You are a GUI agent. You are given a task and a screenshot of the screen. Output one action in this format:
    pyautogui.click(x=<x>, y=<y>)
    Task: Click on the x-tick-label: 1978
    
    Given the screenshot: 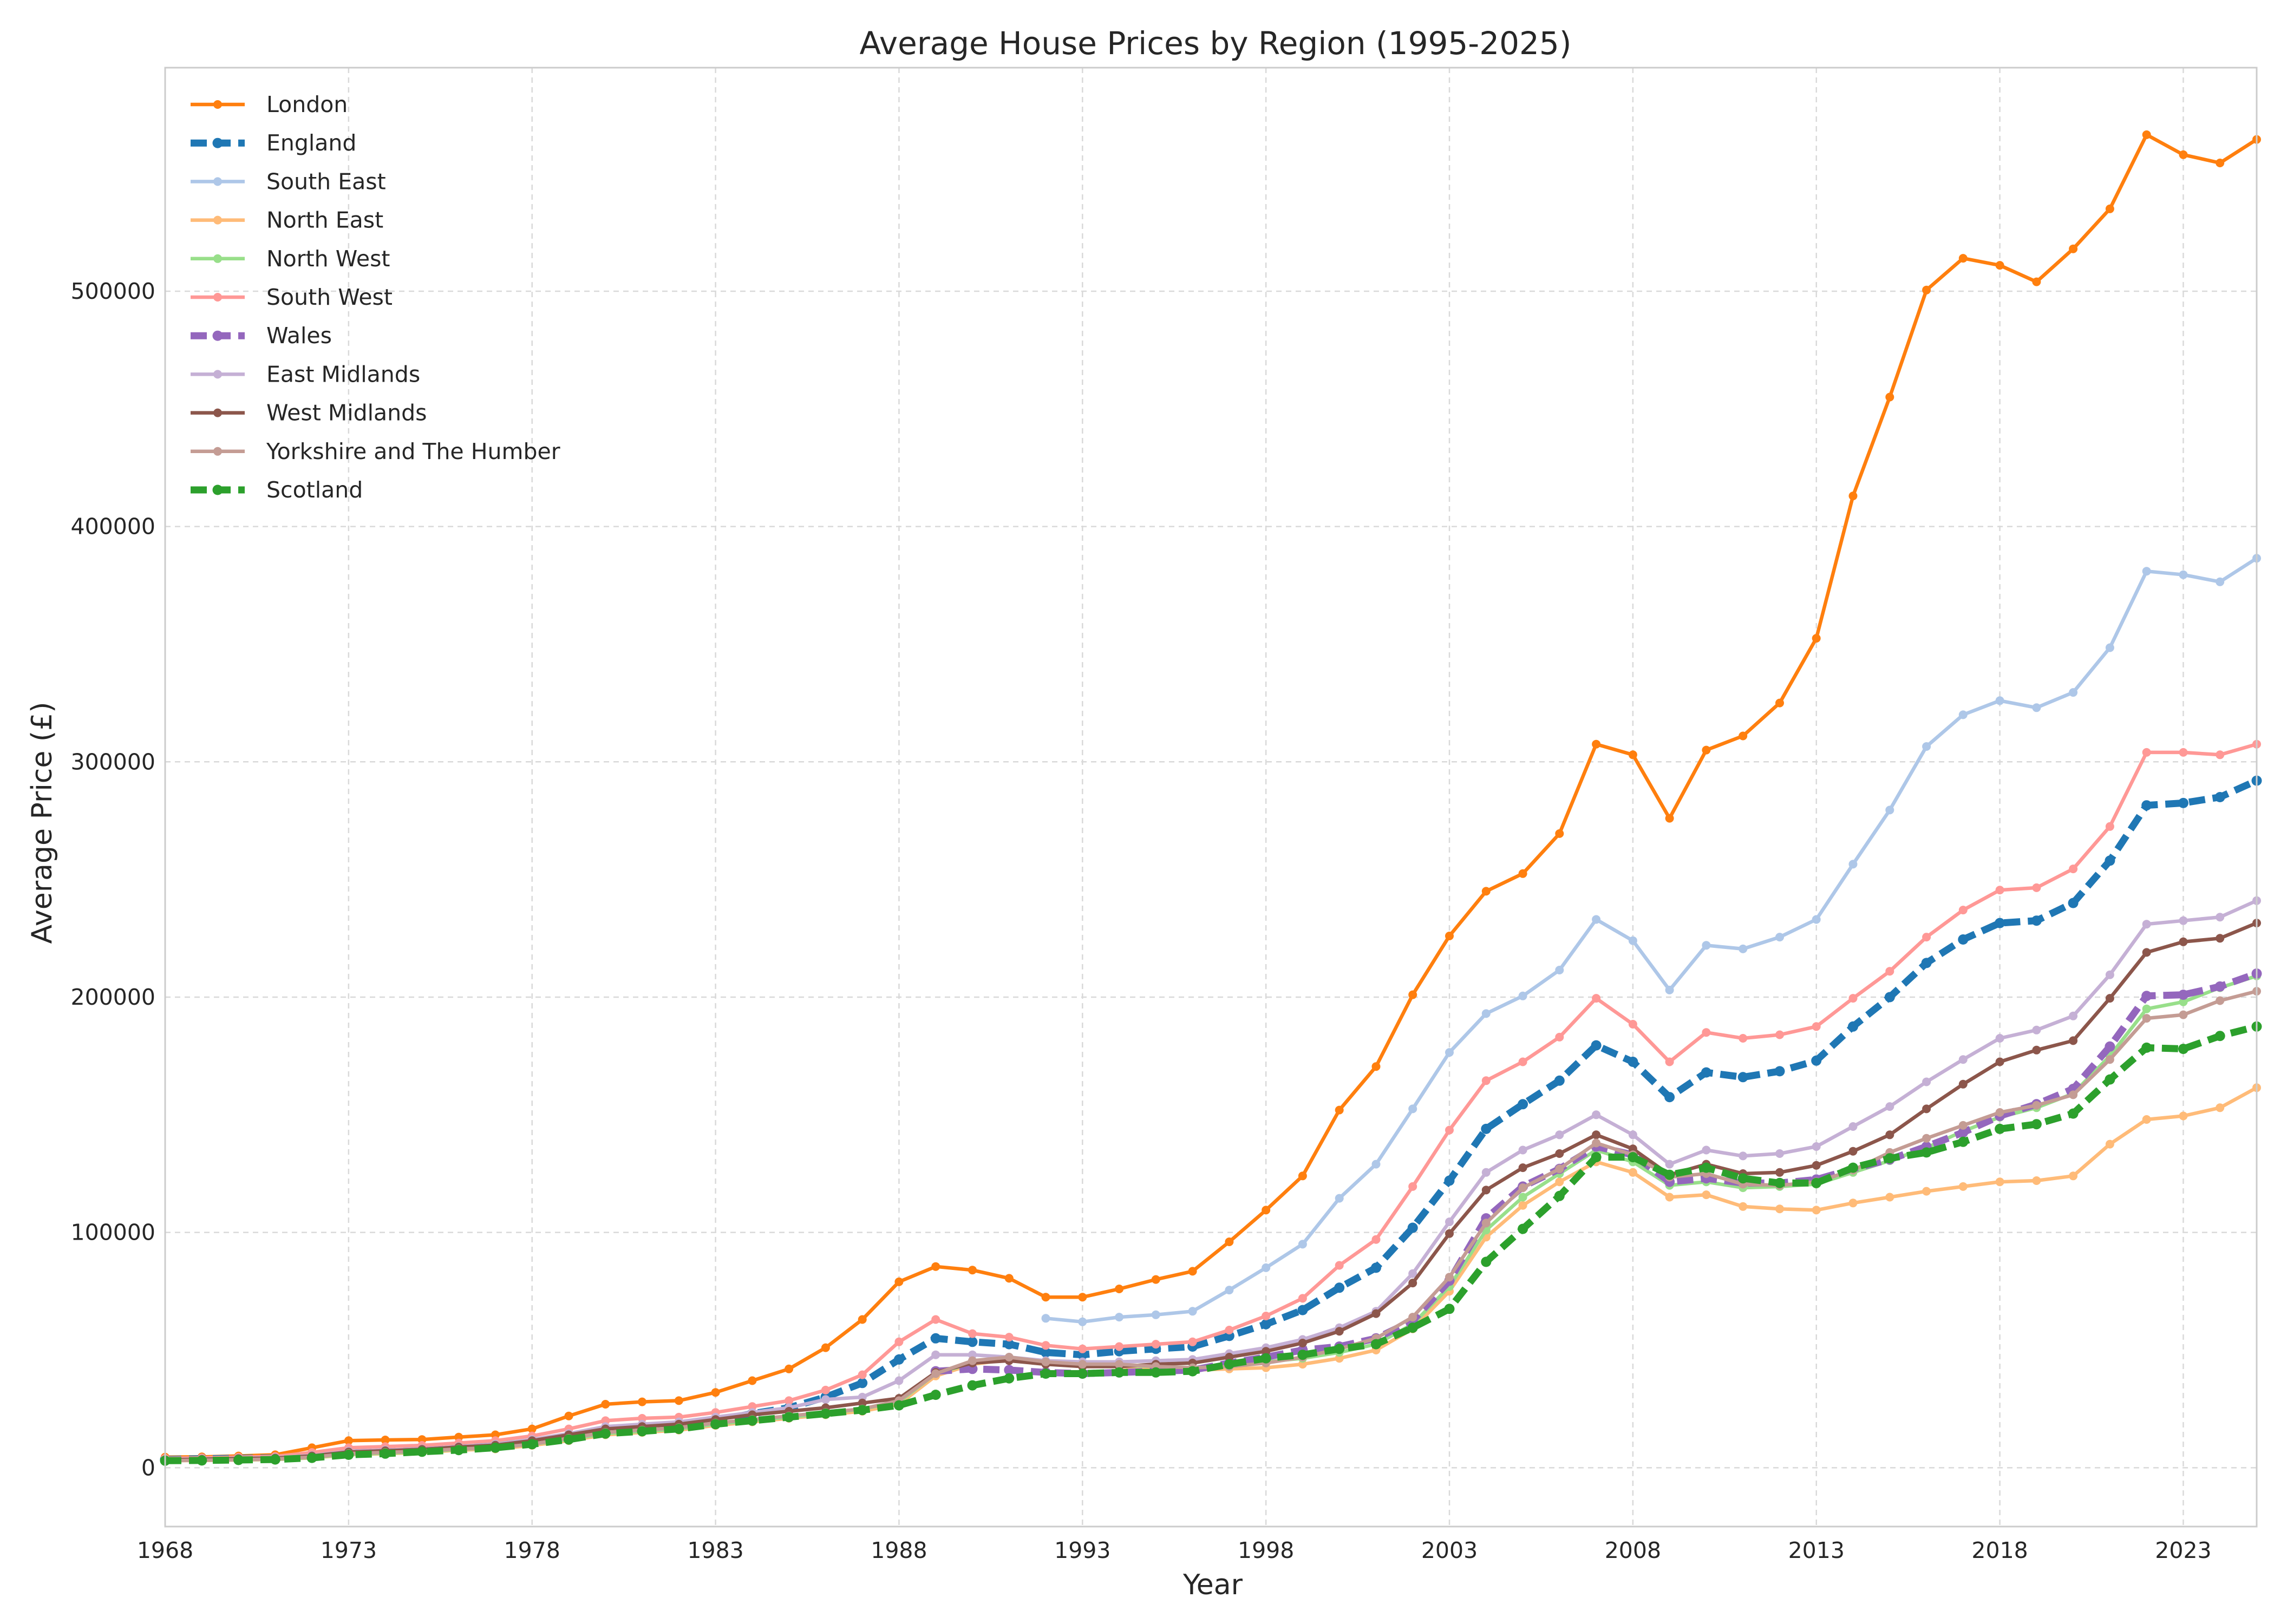 What is the action you would take?
    pyautogui.click(x=532, y=1550)
    